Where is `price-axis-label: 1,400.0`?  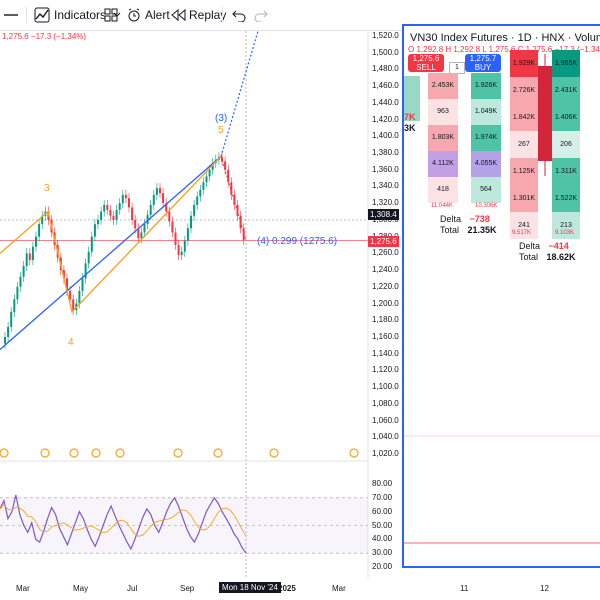
price-axis-label: 1,400.0 is located at coordinates (385, 136).